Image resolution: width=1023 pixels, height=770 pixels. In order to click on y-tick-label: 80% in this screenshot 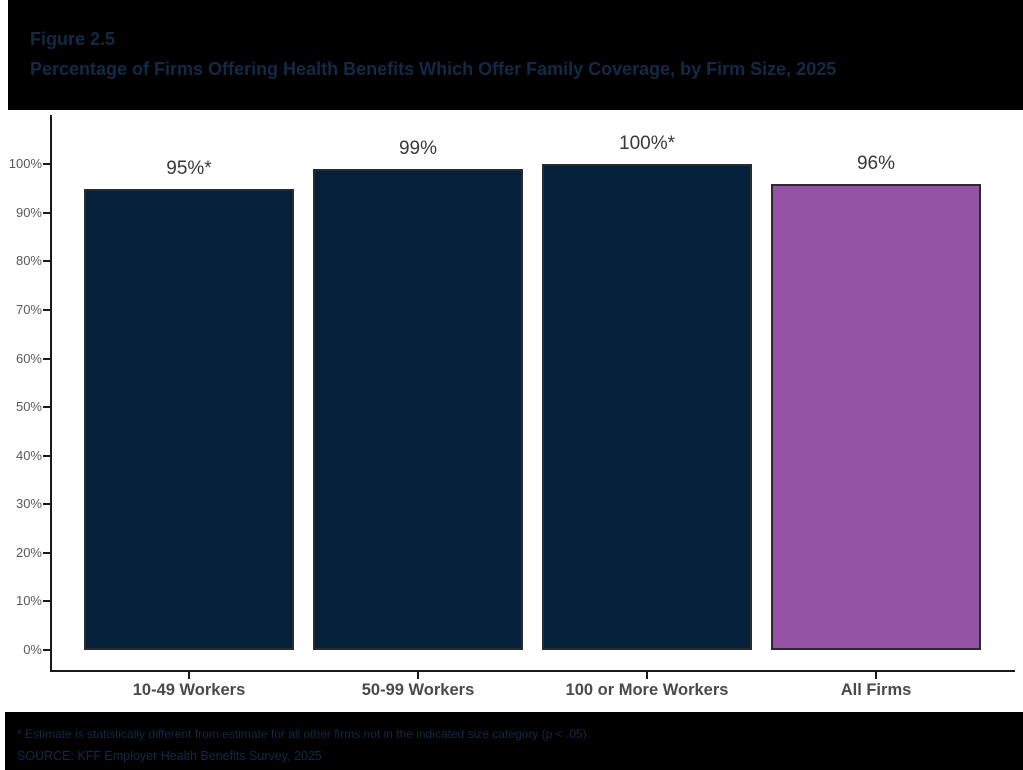, I will do `click(28, 261)`.